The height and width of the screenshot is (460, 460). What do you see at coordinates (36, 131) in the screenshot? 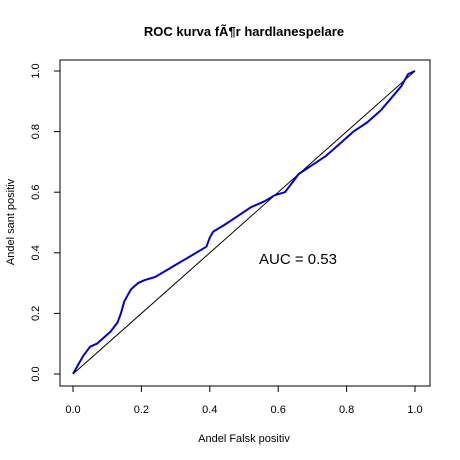
I see `y-tick-label: 0.8` at bounding box center [36, 131].